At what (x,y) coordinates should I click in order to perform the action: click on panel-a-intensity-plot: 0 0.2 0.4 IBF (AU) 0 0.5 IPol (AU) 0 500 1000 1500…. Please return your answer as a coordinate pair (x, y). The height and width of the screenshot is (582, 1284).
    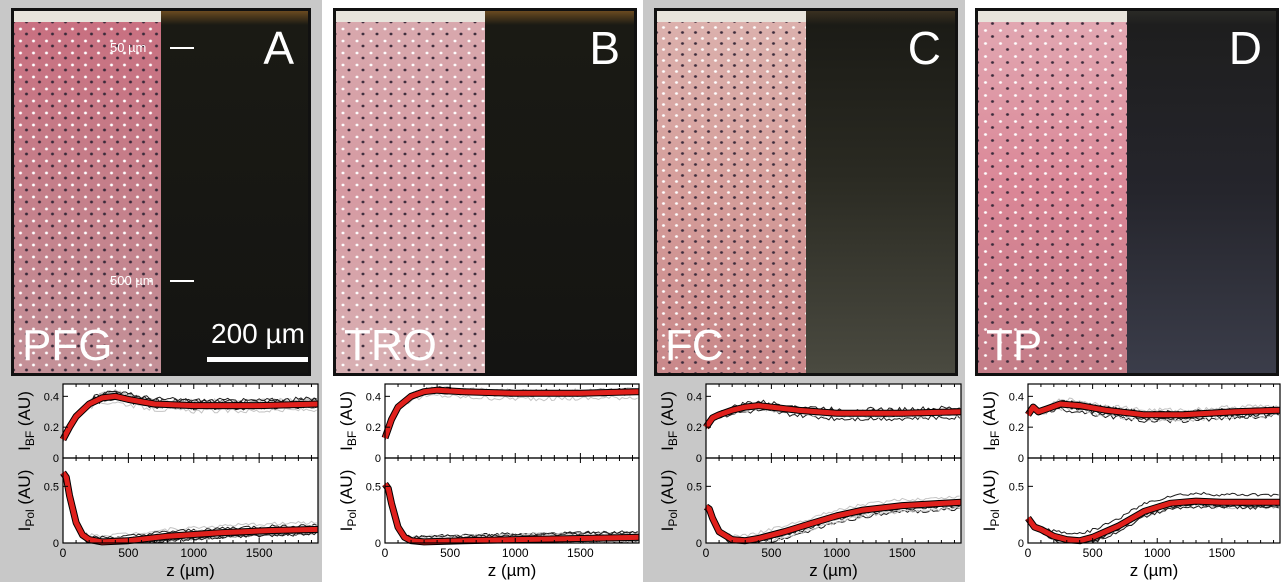
    Looking at the image, I should click on (167, 481).